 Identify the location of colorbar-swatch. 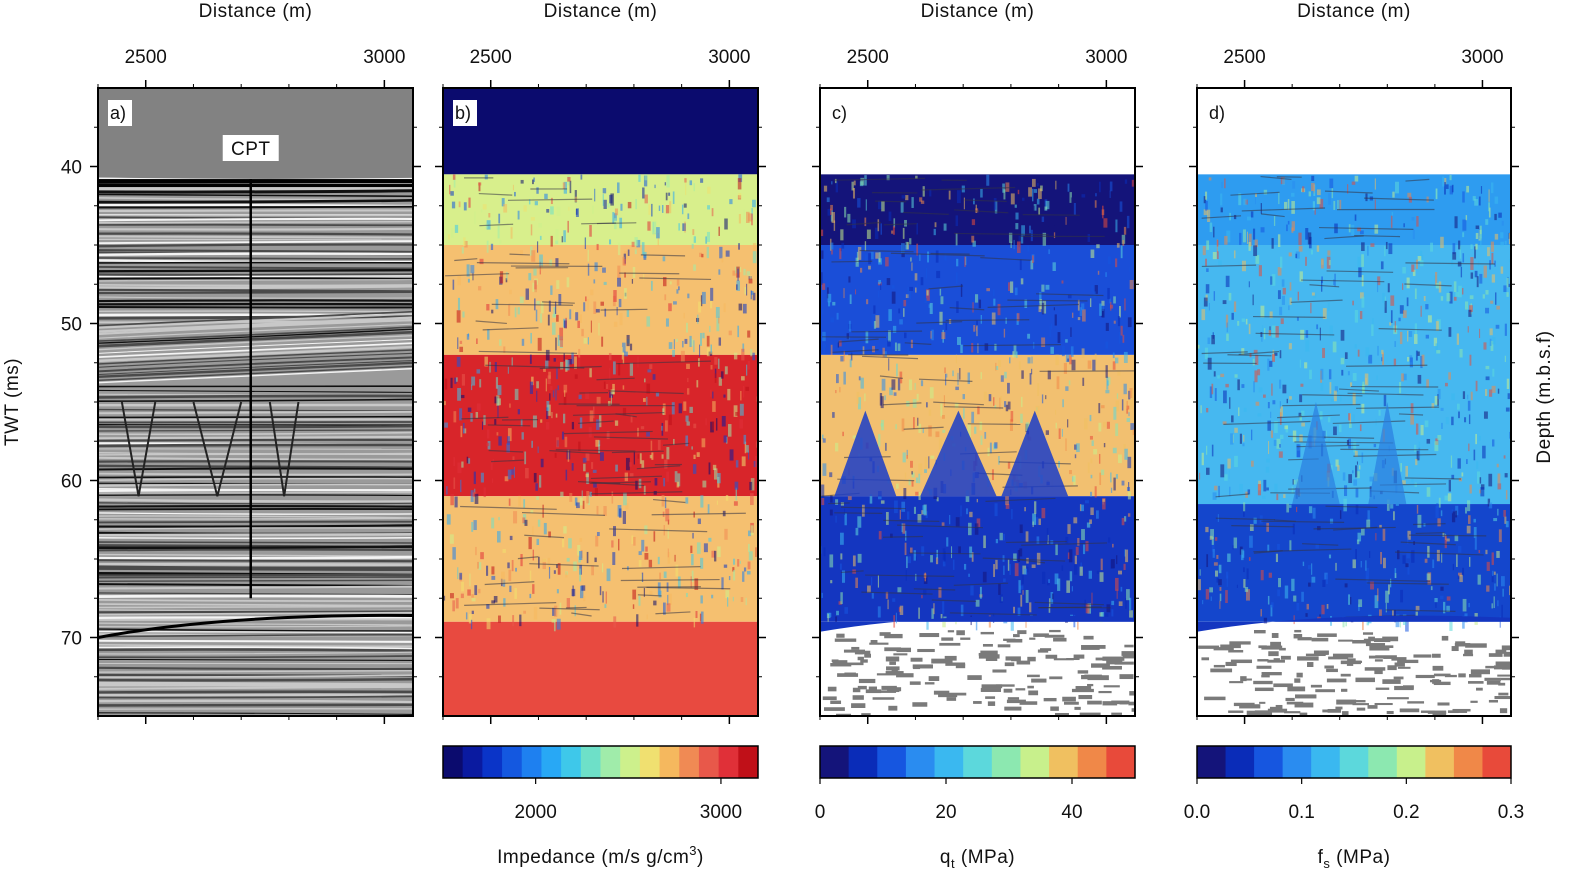
(863, 762).